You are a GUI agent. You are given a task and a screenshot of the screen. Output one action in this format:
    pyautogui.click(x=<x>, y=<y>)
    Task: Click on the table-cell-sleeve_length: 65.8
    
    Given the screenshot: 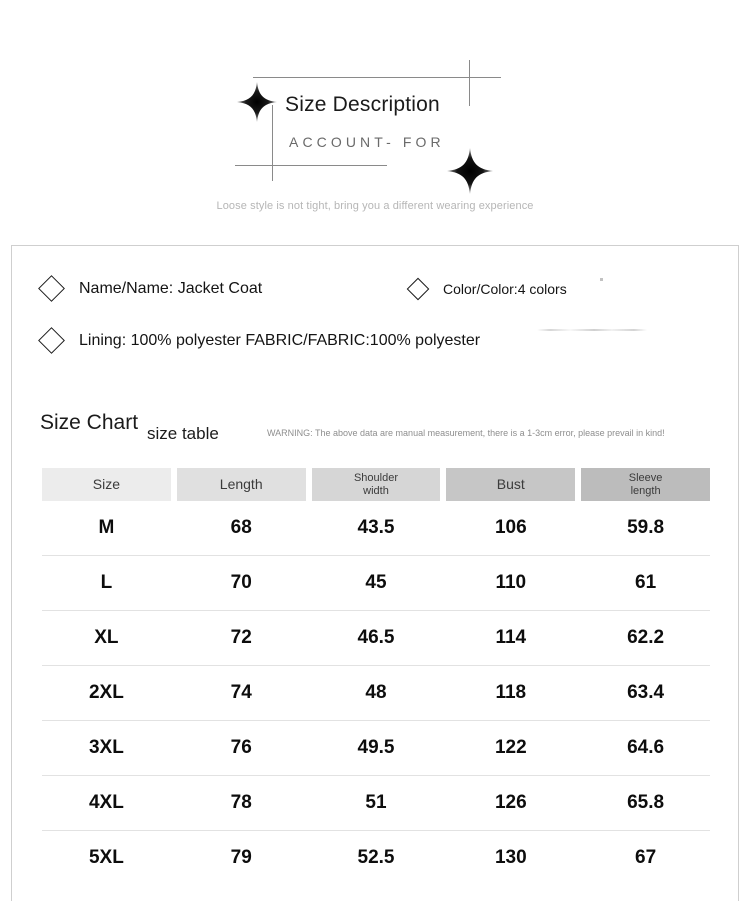 What is the action you would take?
    pyautogui.click(x=646, y=802)
    